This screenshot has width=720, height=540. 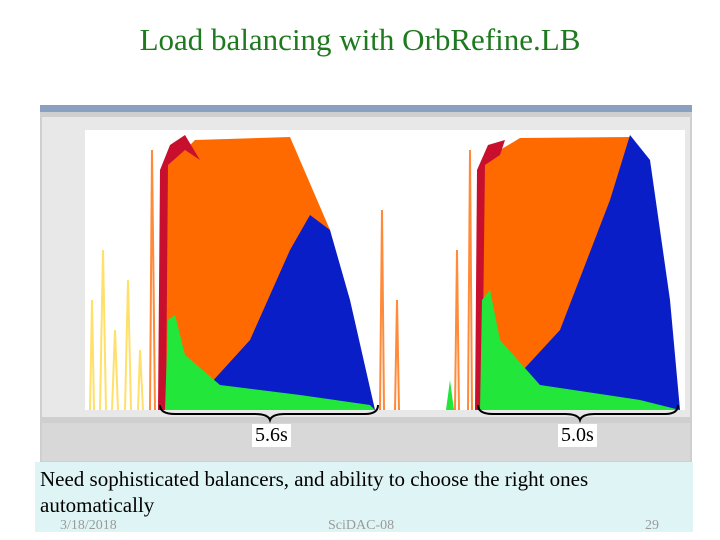 What do you see at coordinates (652, 525) in the screenshot?
I see `footer-page: 29` at bounding box center [652, 525].